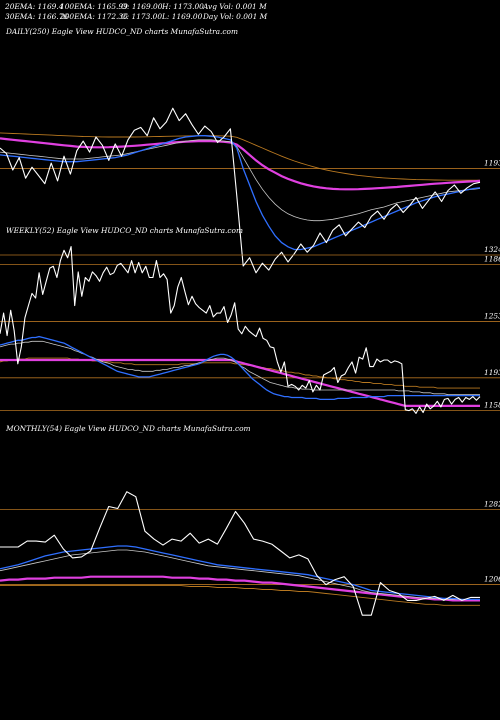 Image resolution: width=500 pixels, height=720 pixels. Describe the element at coordinates (492, 405) in the screenshot. I see `weekly-ytick-label: 1158` at that location.